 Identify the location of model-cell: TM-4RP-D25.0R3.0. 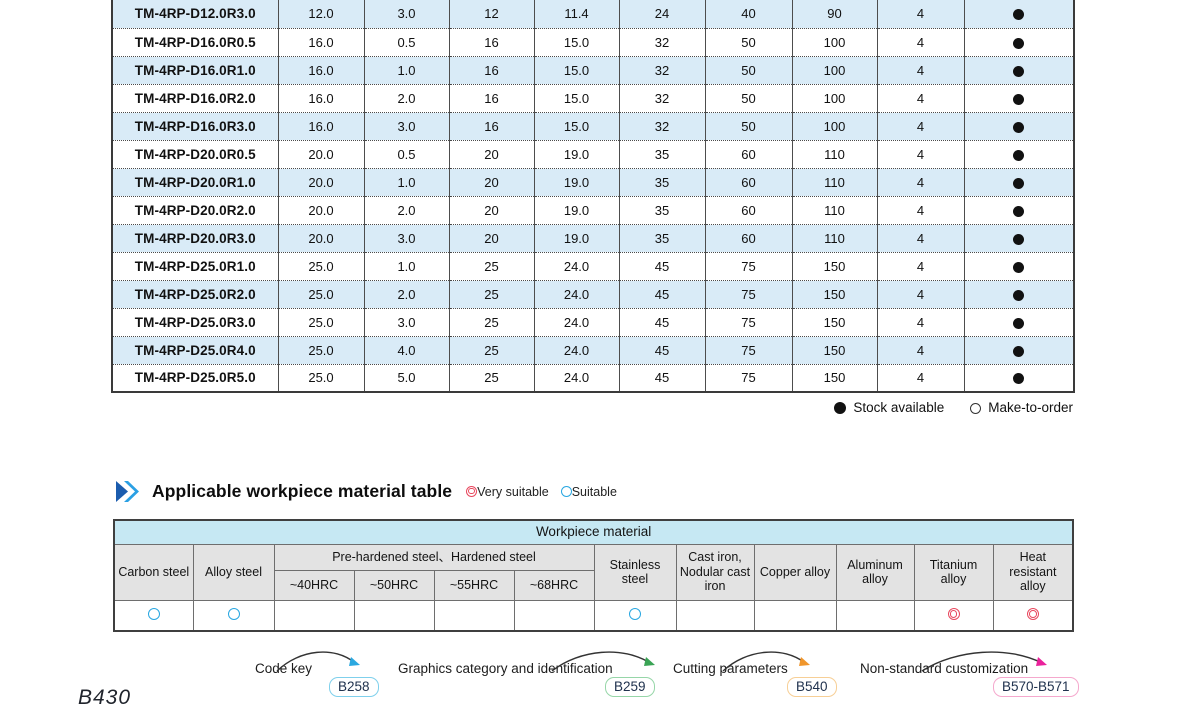
(195, 322).